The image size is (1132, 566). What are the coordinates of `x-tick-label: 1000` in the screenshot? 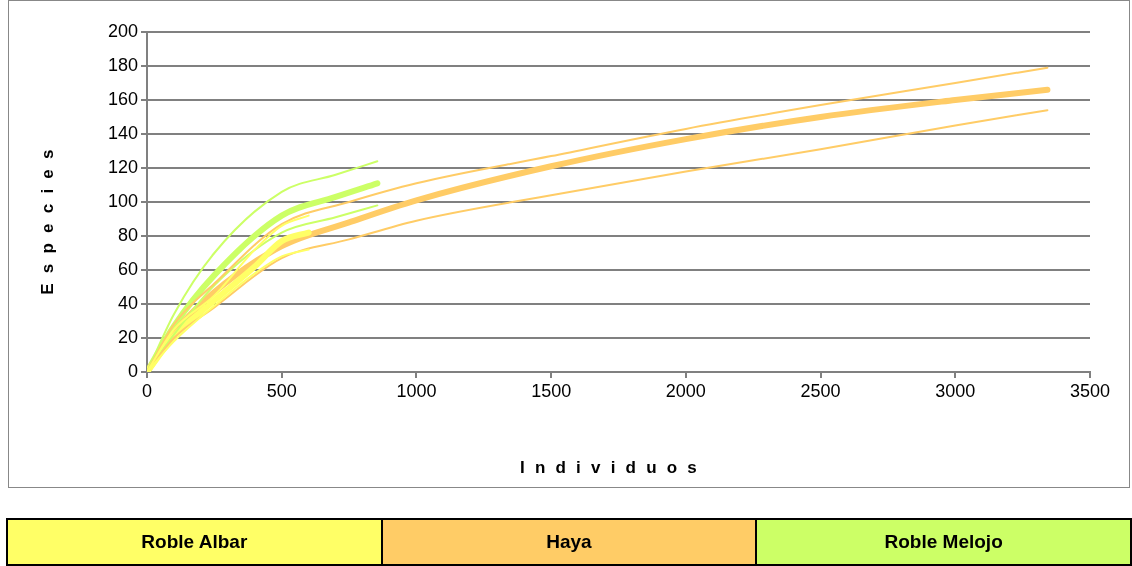 It's located at (416, 390).